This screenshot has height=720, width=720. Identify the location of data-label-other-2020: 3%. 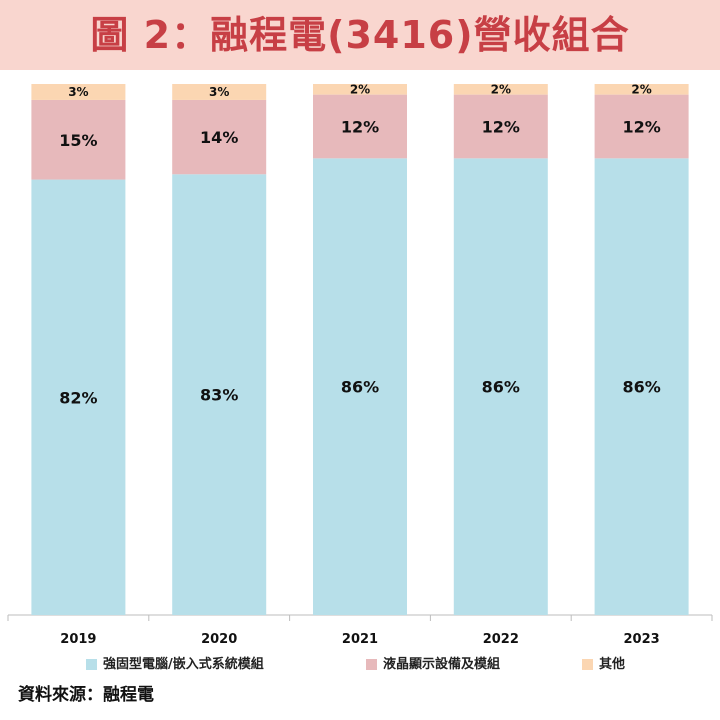
(219, 92).